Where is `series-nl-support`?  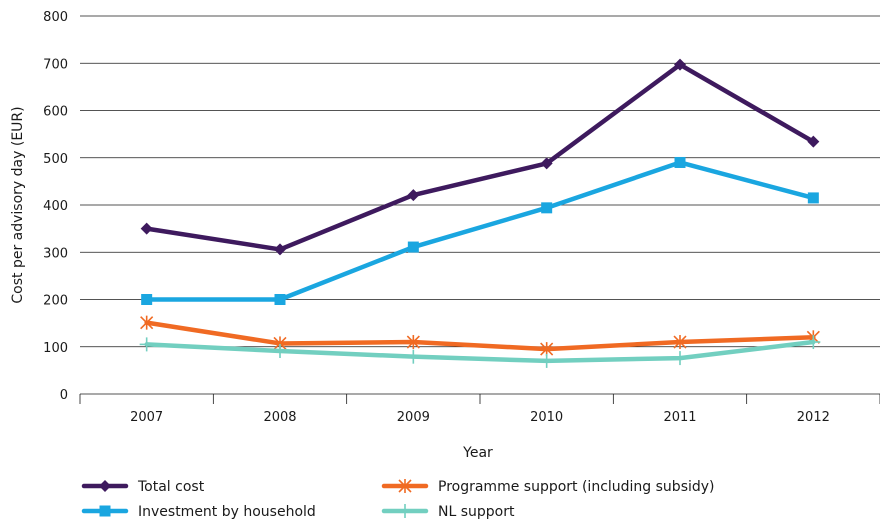 series-nl-support is located at coordinates (480, 351).